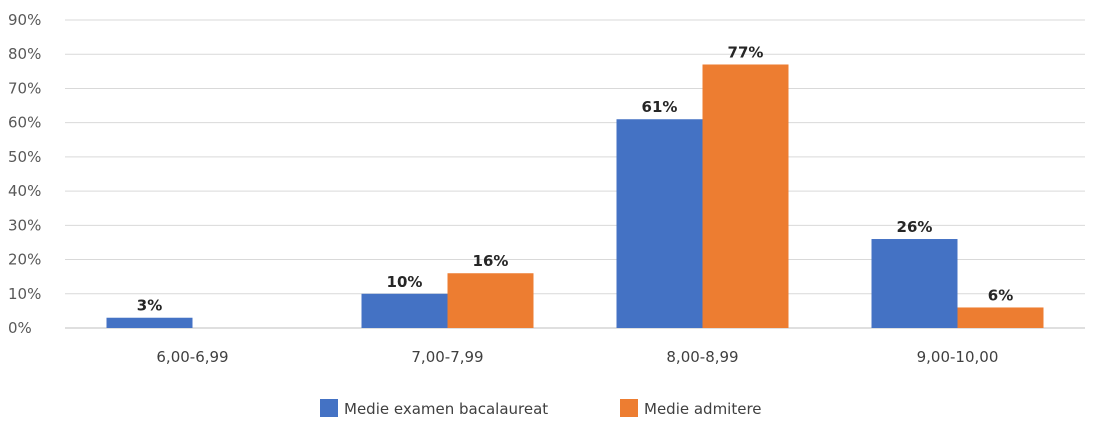 This screenshot has height=430, width=1096. I want to click on x-category-label: 7,00-7,99, so click(447, 357).